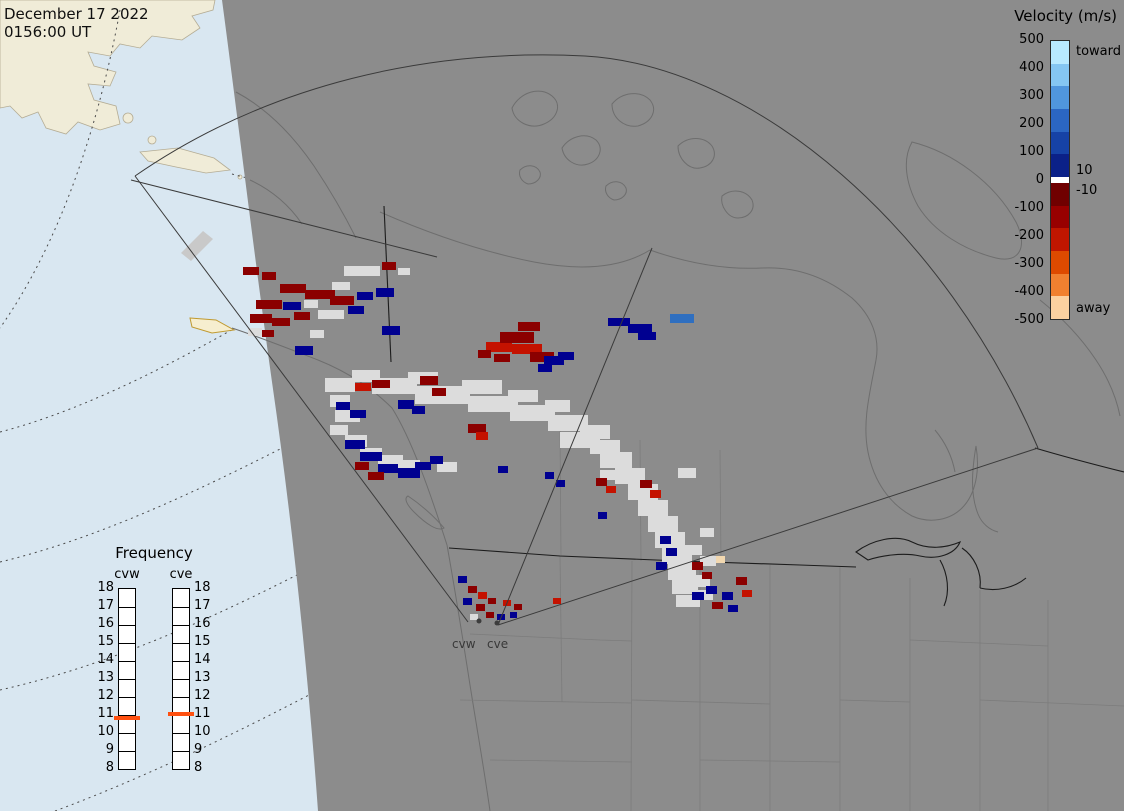 The image size is (1124, 811). I want to click on offshore-echo-streak, so click(197, 246).